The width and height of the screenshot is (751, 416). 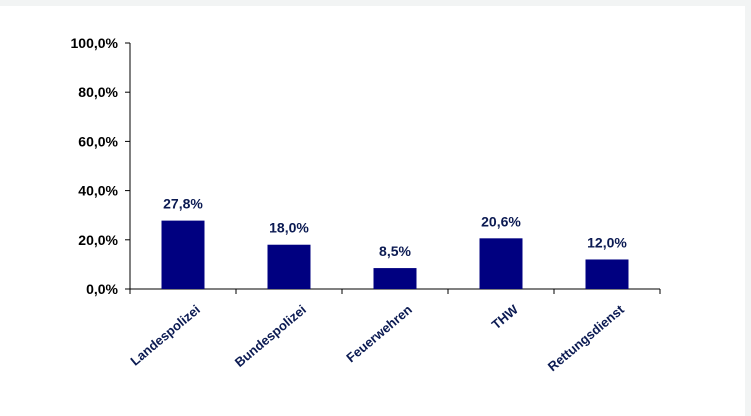 What do you see at coordinates (289, 228) in the screenshot?
I see `bar-value-label: 18,0%` at bounding box center [289, 228].